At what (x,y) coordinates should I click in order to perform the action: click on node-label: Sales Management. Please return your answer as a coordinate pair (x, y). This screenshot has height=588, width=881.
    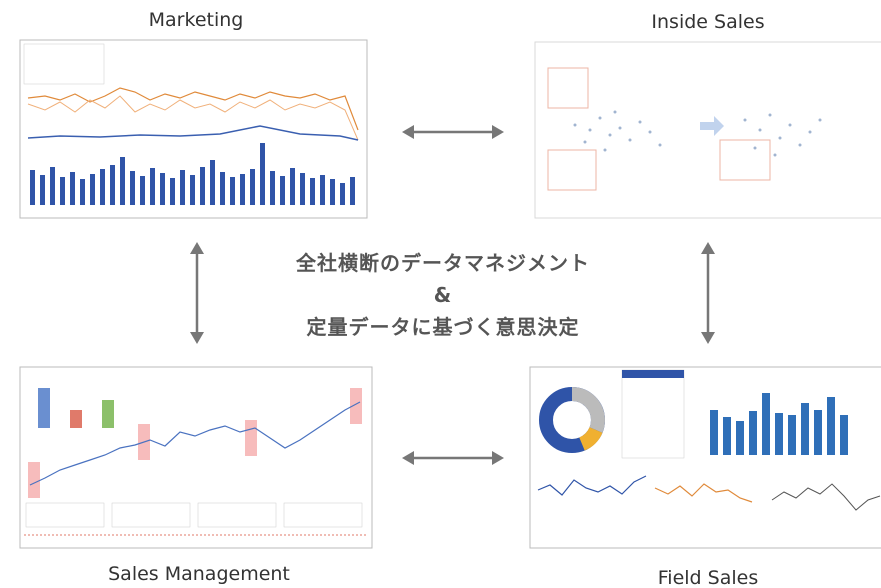
    Looking at the image, I should click on (199, 574).